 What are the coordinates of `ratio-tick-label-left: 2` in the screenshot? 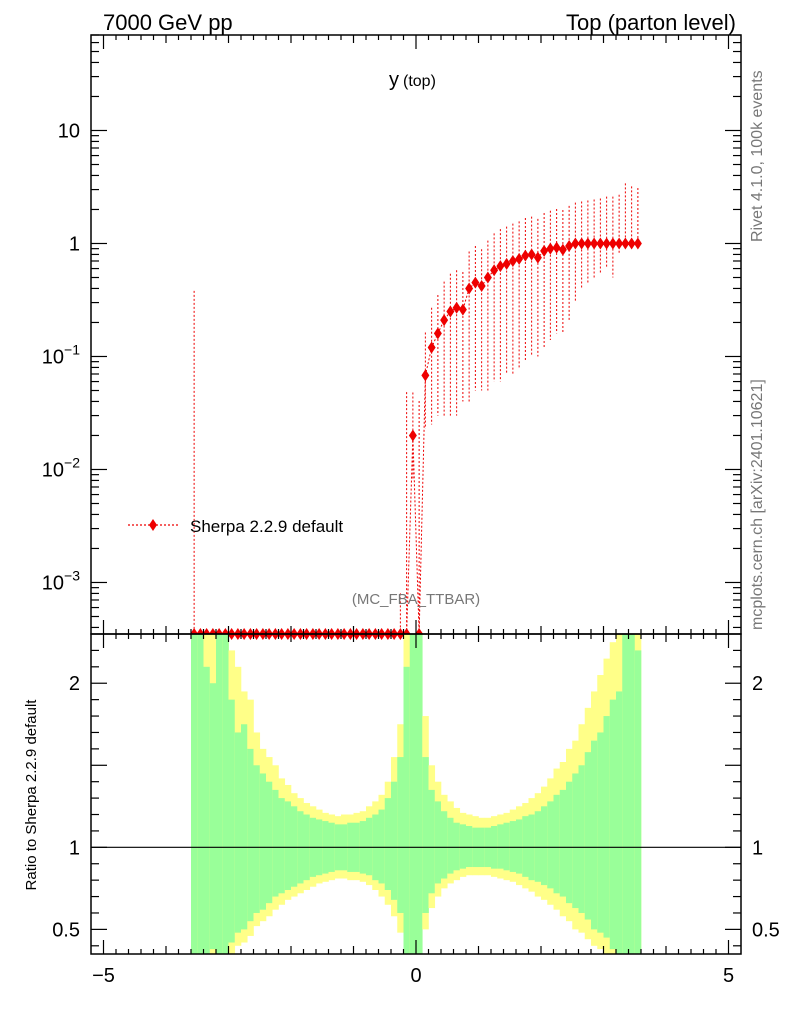 It's located at (74, 684).